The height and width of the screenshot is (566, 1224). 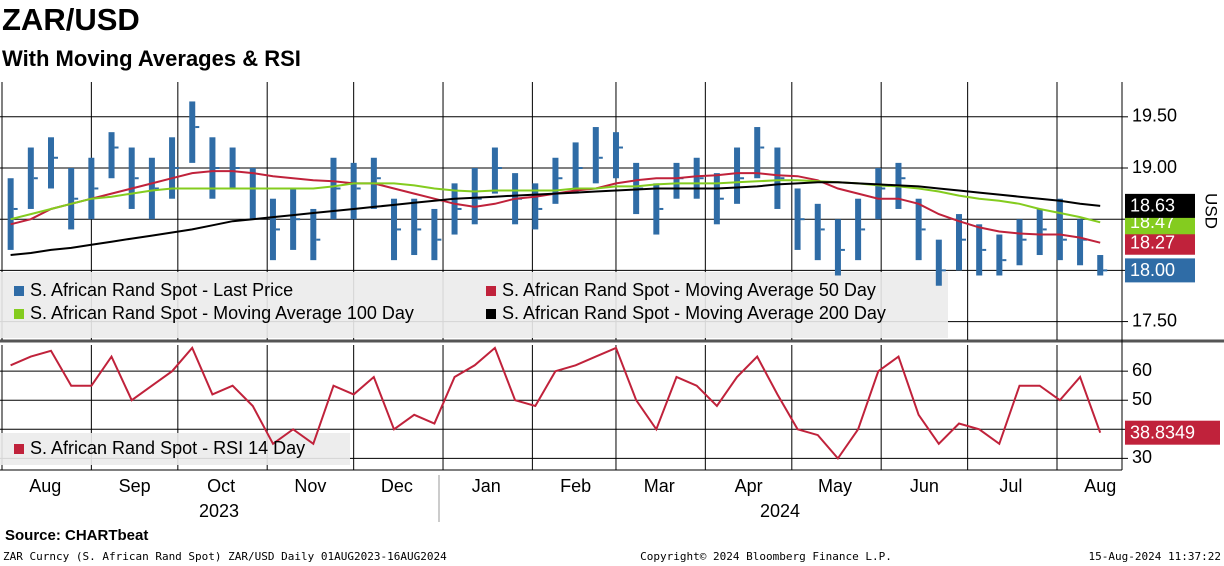 I want to click on y-tick-label: 19.50, so click(x=1154, y=116).